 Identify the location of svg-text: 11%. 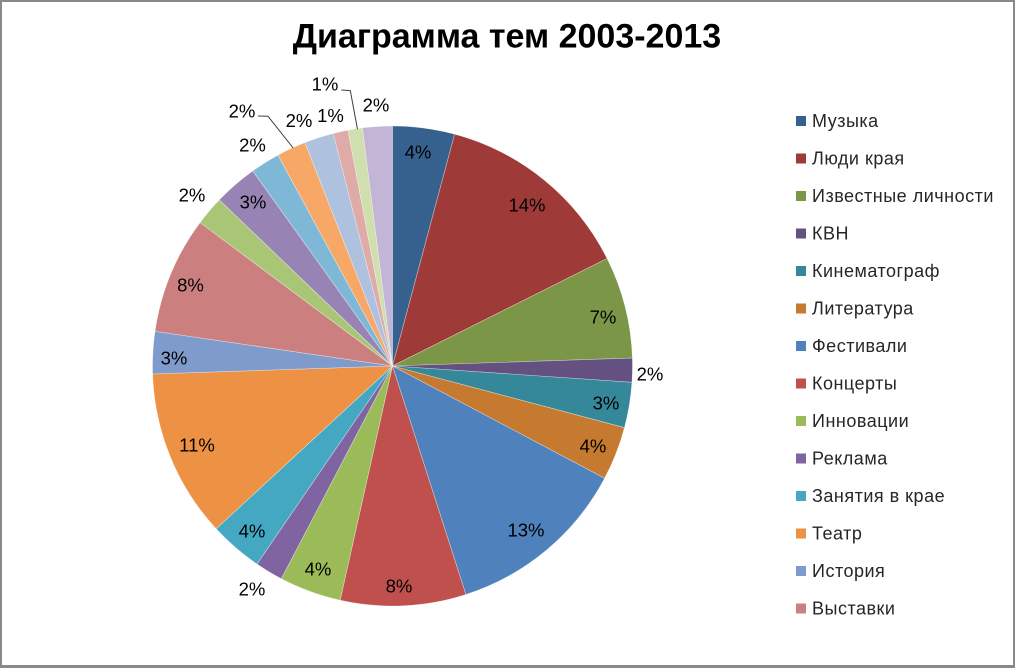
(197, 445).